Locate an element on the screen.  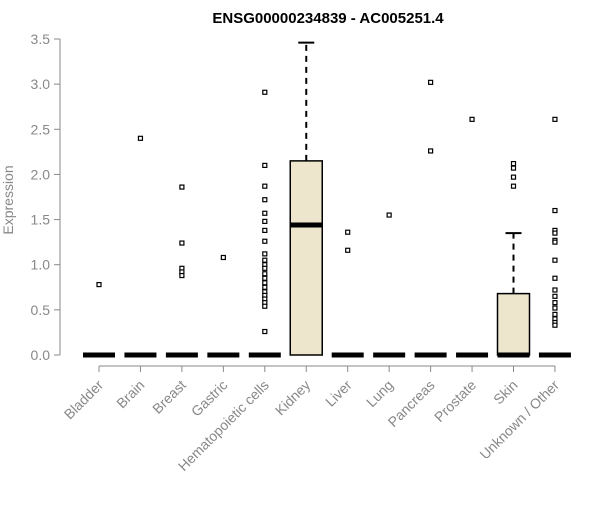
x-tick-label: Skin is located at coordinates (505, 392).